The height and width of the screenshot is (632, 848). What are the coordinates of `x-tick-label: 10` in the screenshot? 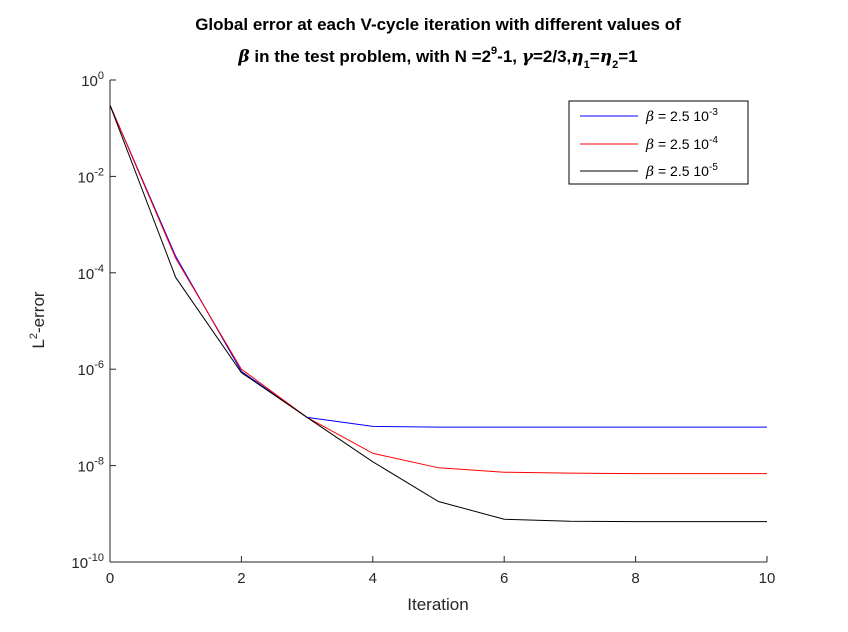 It's located at (767, 578).